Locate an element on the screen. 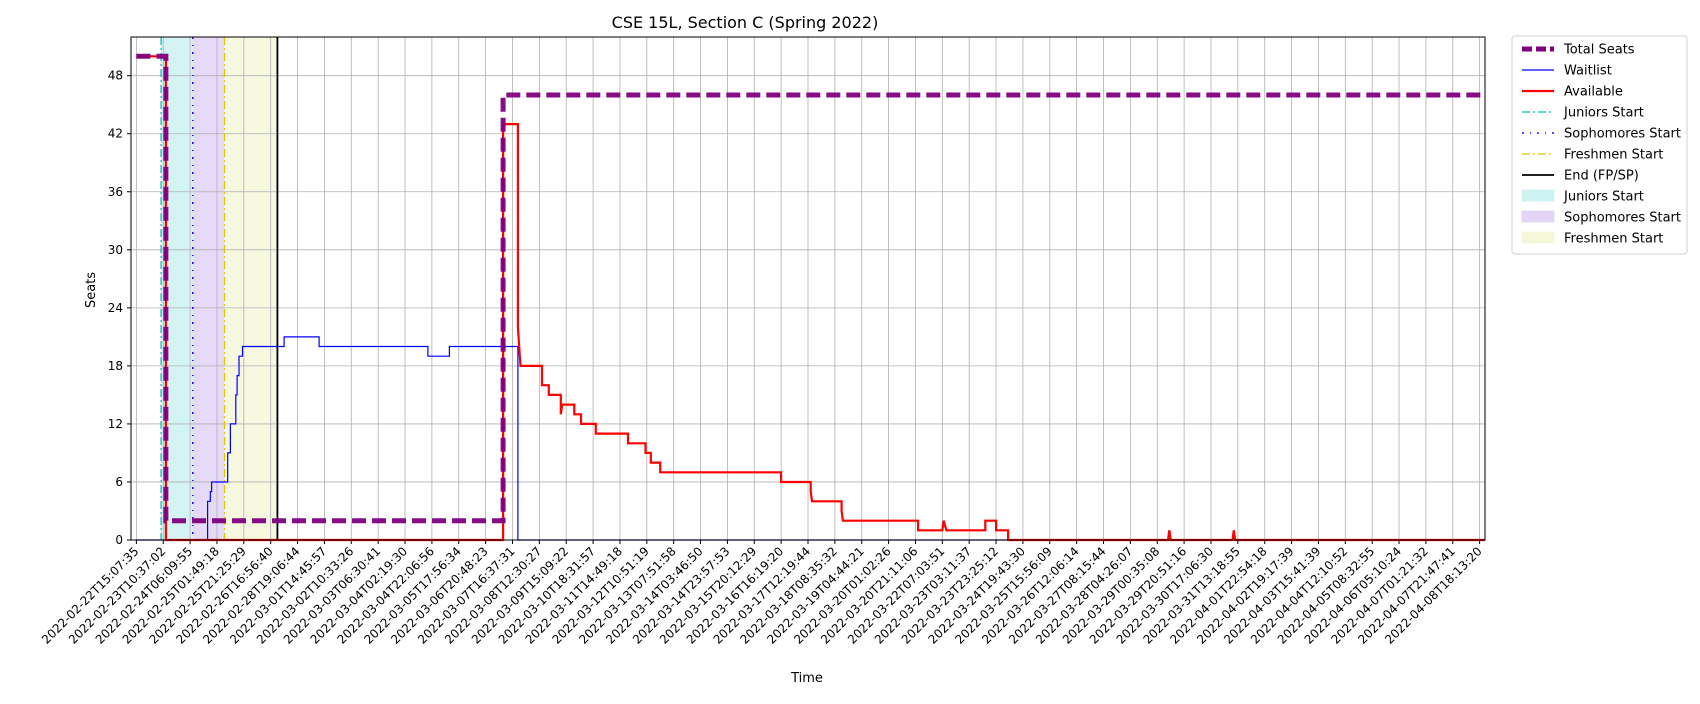 Image resolution: width=1700 pixels, height=704 pixels. y-axis-label: Seats is located at coordinates (91, 290).